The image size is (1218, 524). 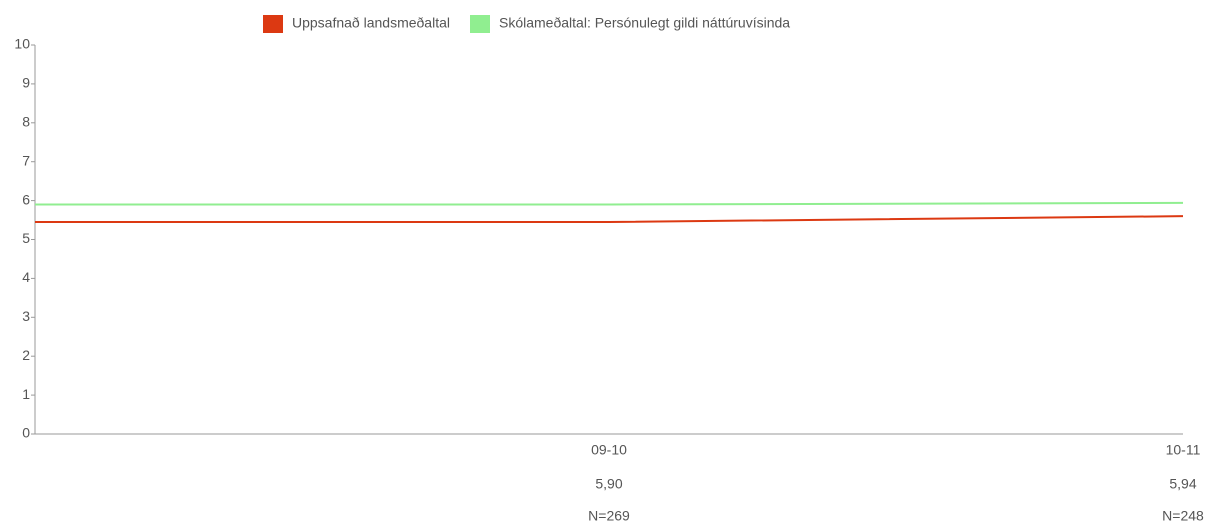 What do you see at coordinates (26, 433) in the screenshot?
I see `y-tick-label: 0` at bounding box center [26, 433].